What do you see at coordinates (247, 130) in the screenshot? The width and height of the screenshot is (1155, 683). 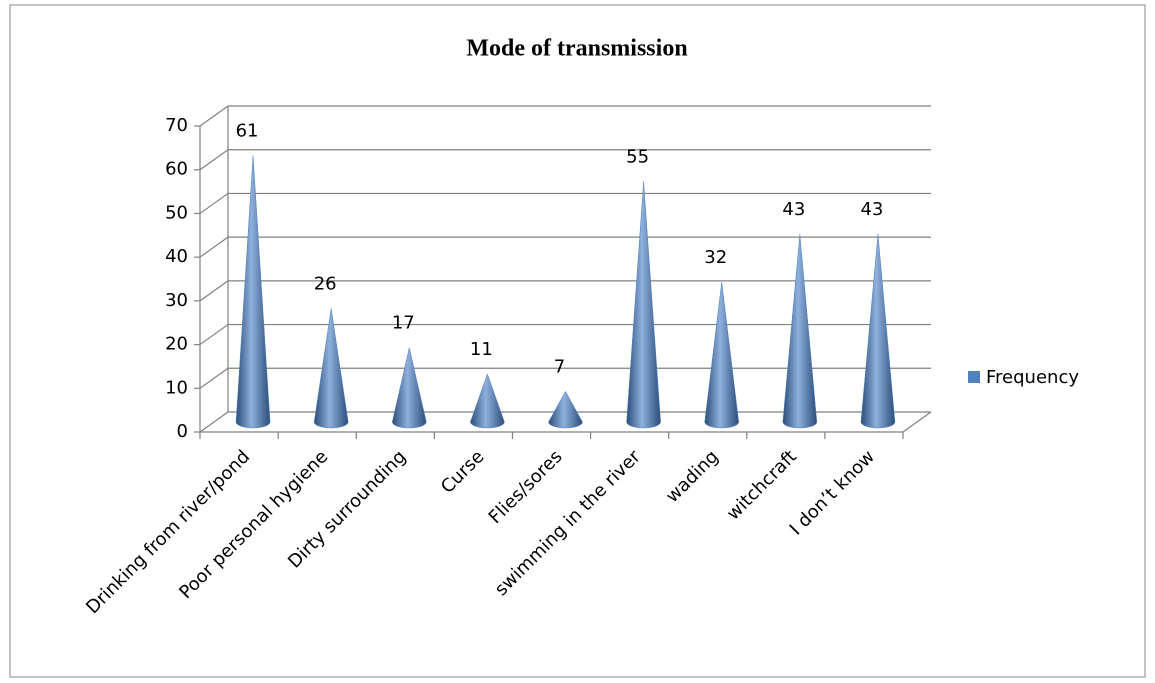 I see `data-label: 61` at bounding box center [247, 130].